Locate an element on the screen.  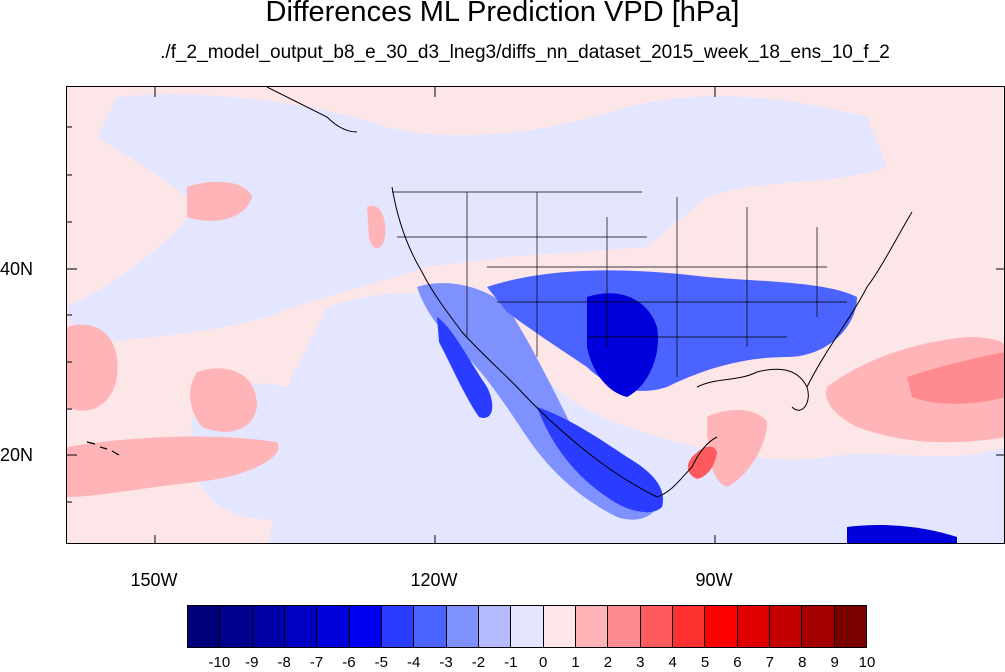
colorbar is located at coordinates (527, 626).